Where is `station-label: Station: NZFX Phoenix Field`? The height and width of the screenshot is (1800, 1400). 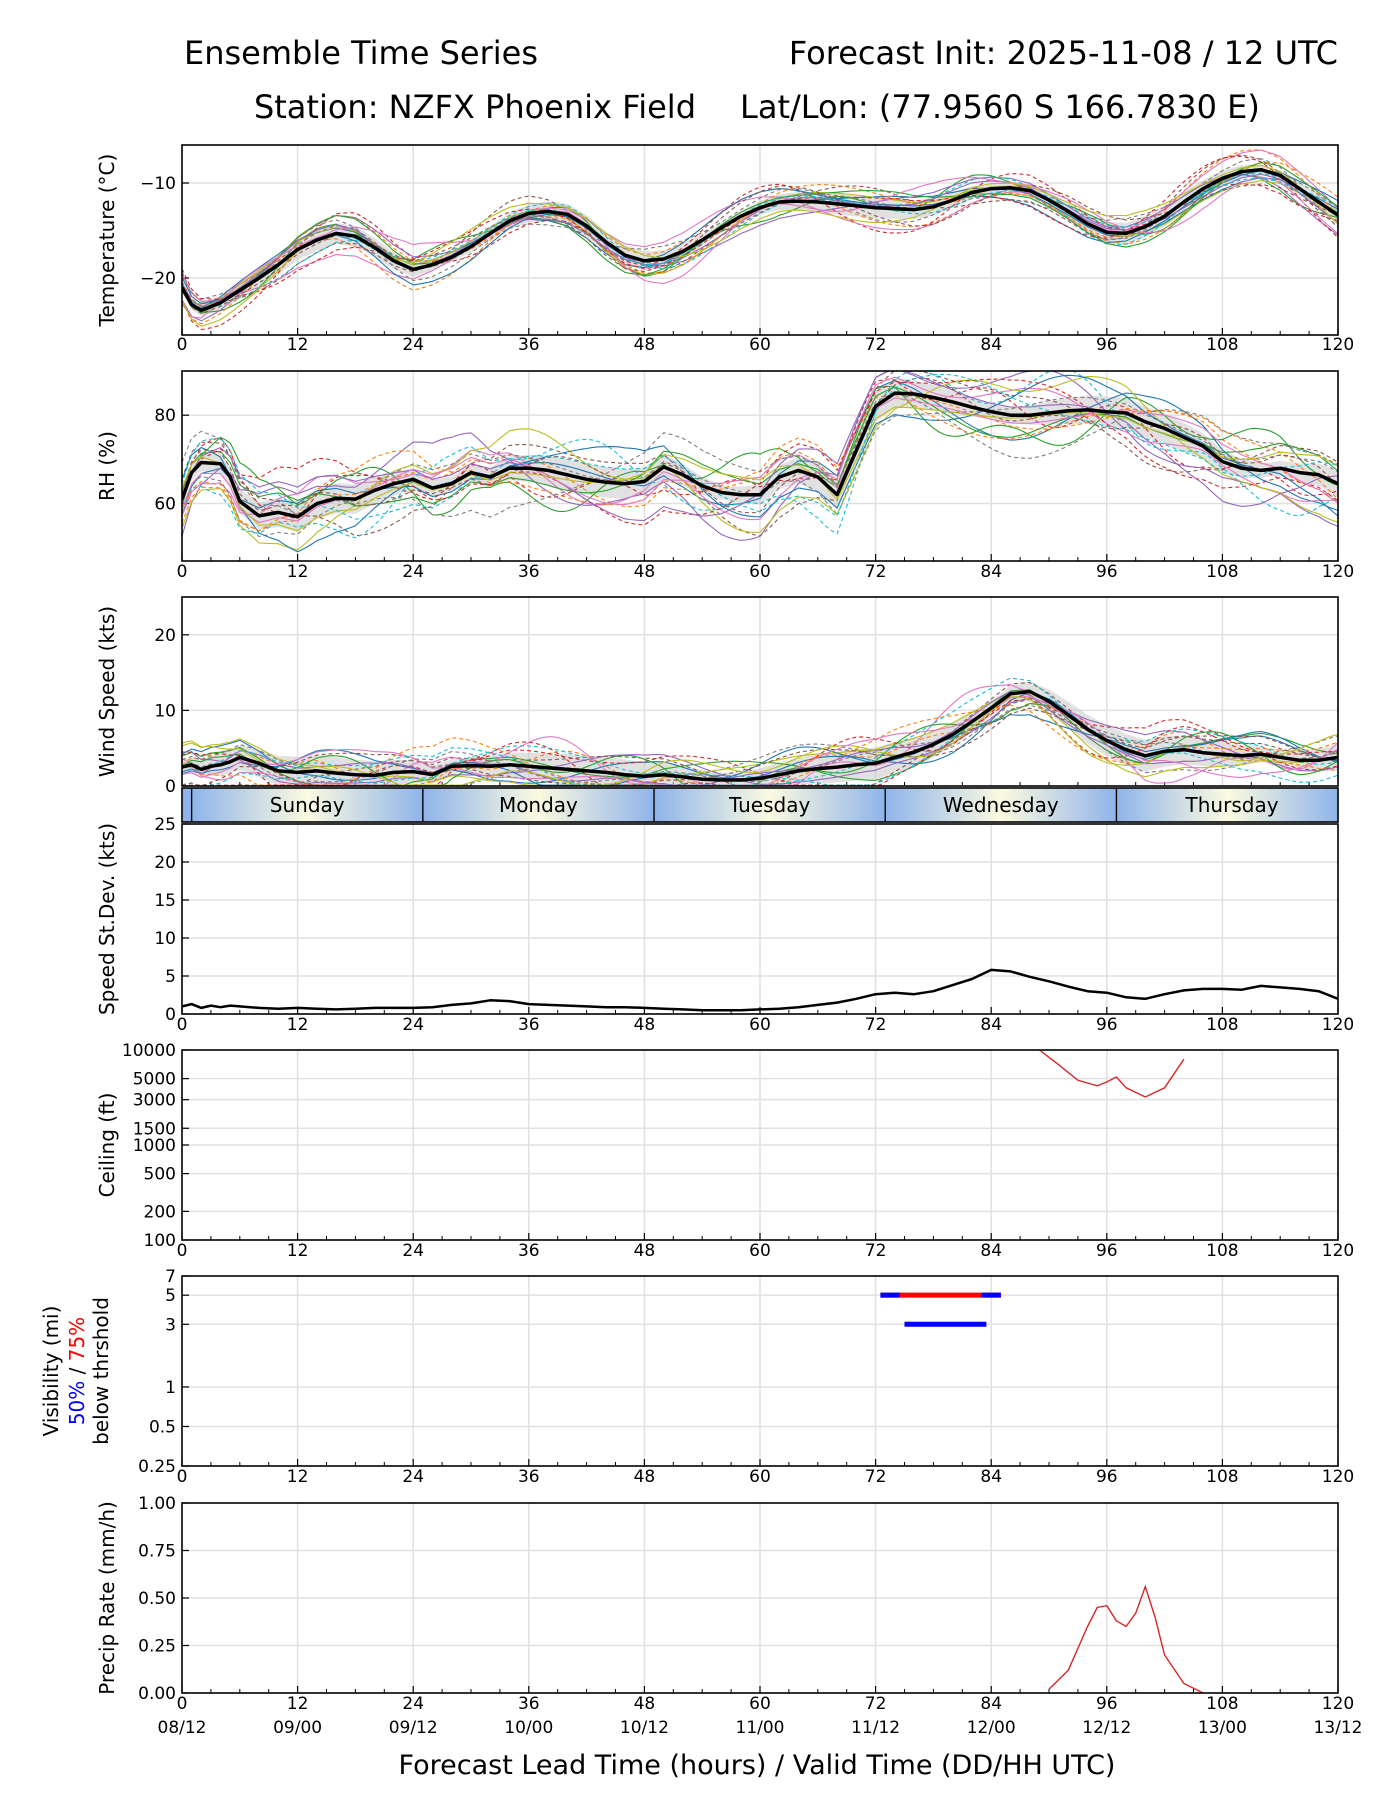
station-label: Station: NZFX Phoenix Field is located at coordinates (475, 107).